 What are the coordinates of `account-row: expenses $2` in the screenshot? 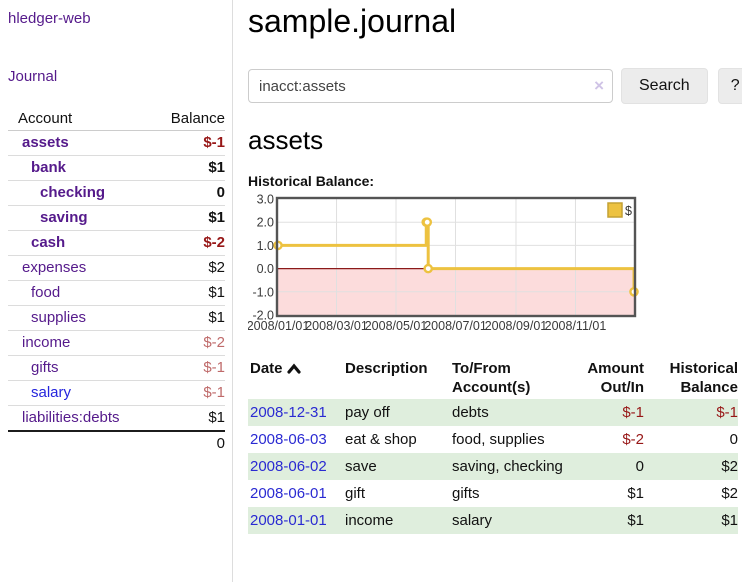 It's located at (116, 268).